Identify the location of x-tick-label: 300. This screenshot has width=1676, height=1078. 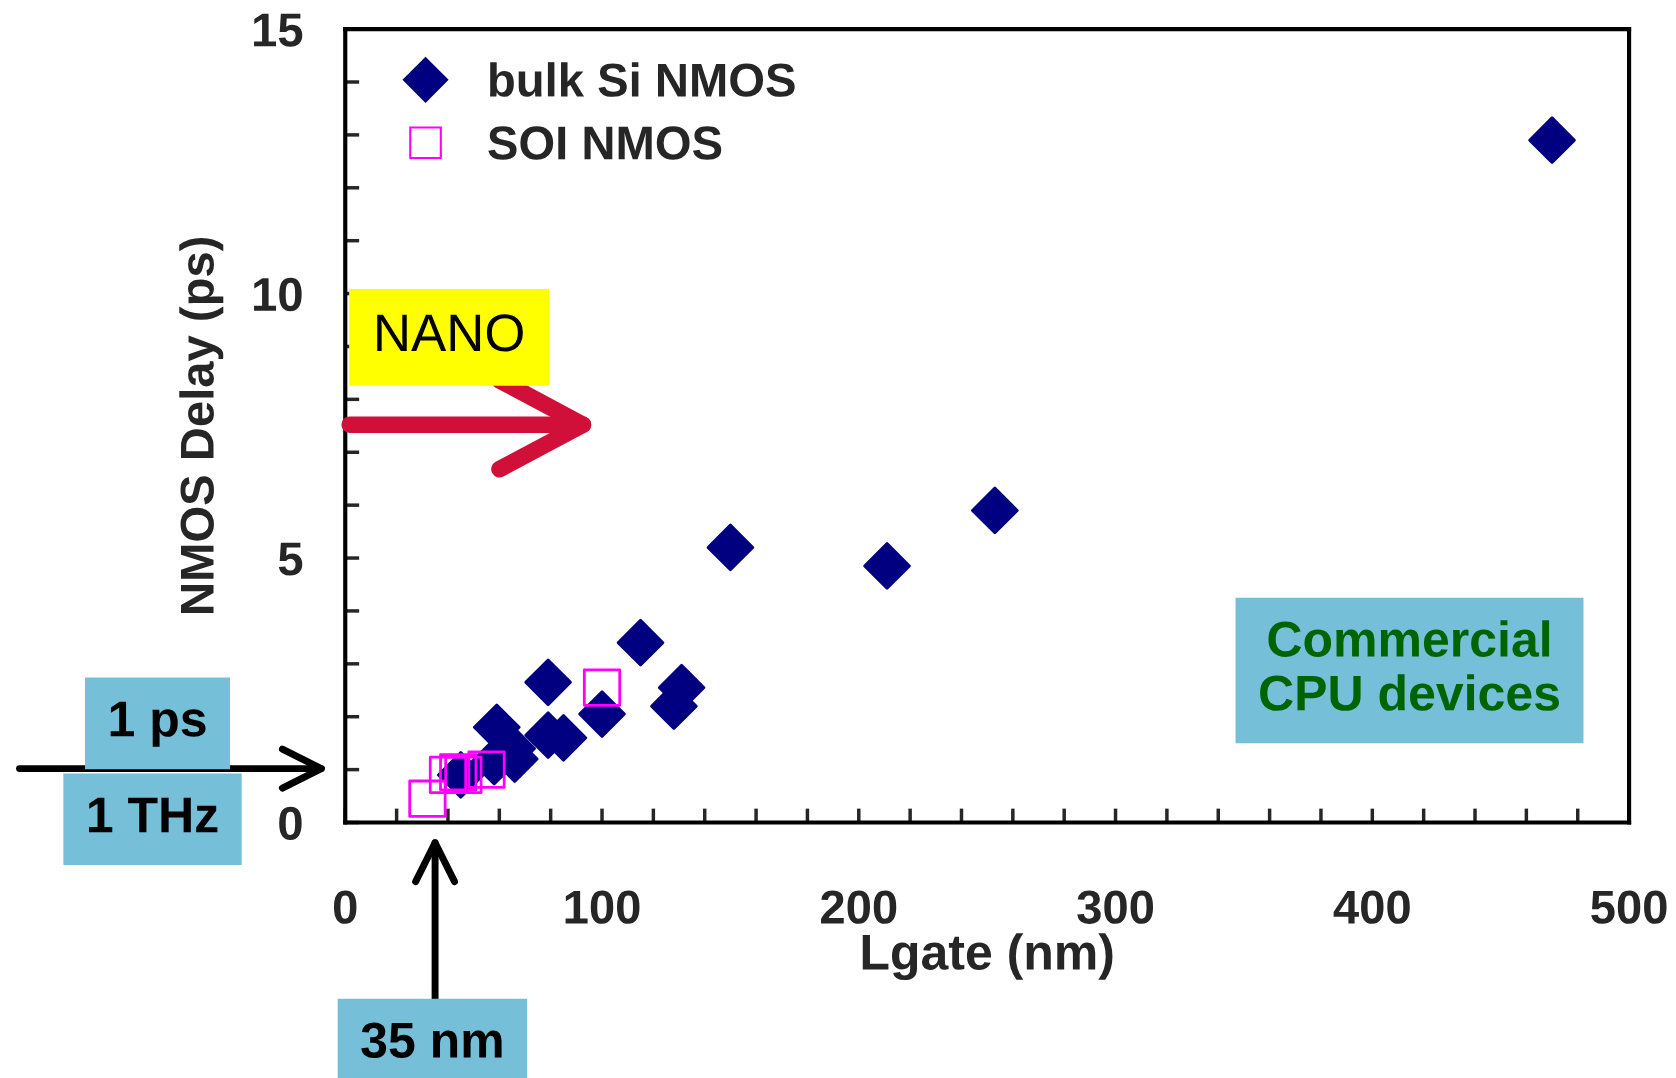
(1115, 907).